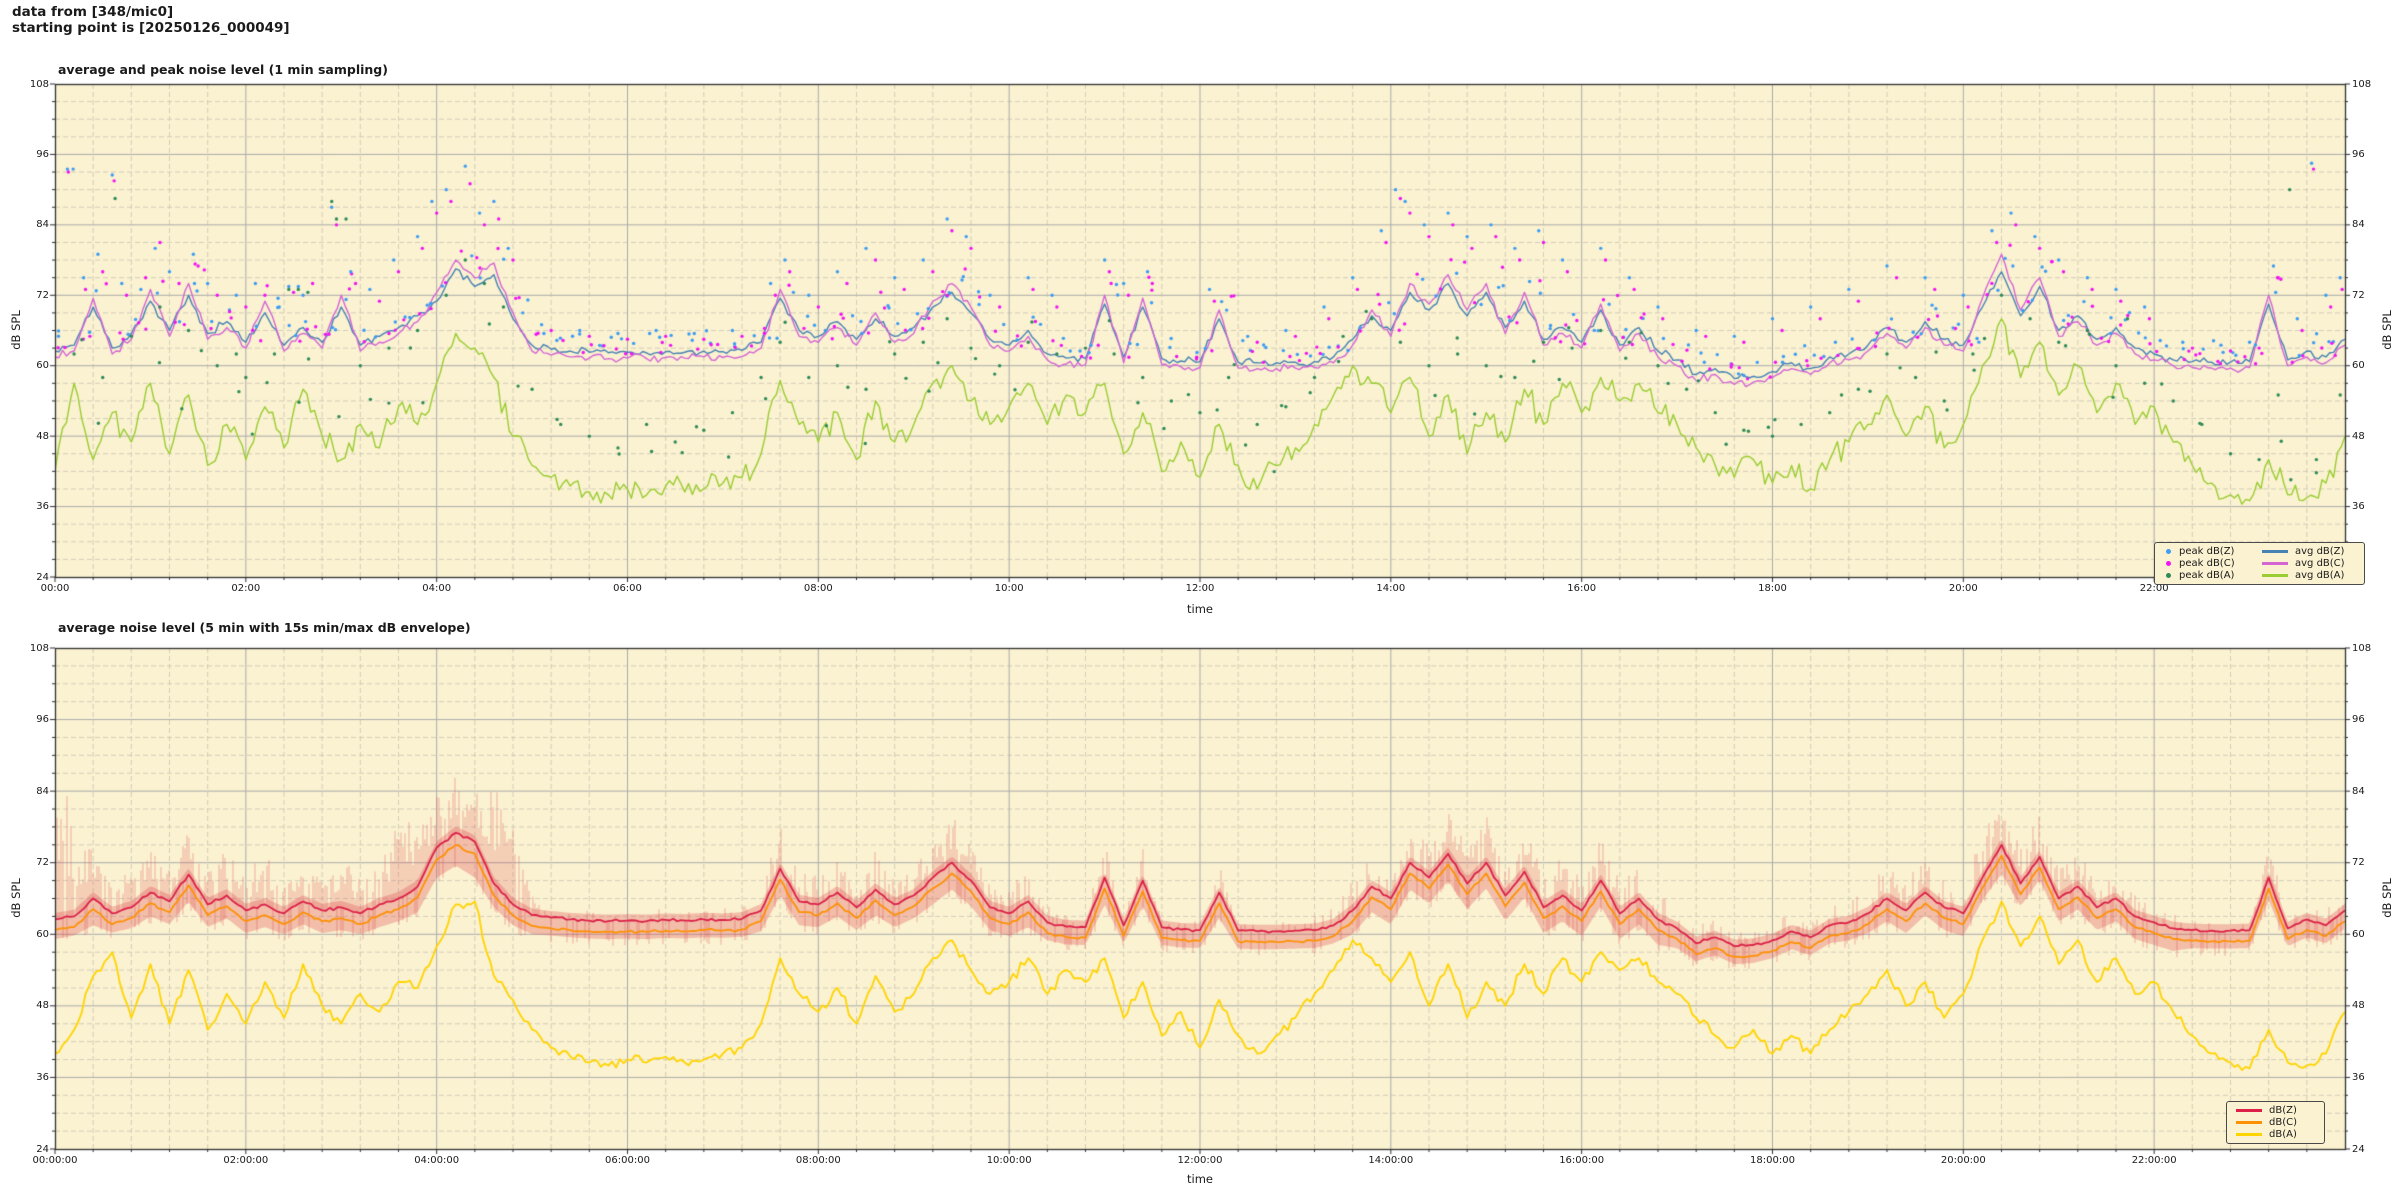  What do you see at coordinates (2387, 898) in the screenshot?
I see `chart2-ylabel-right: dB SPL` at bounding box center [2387, 898].